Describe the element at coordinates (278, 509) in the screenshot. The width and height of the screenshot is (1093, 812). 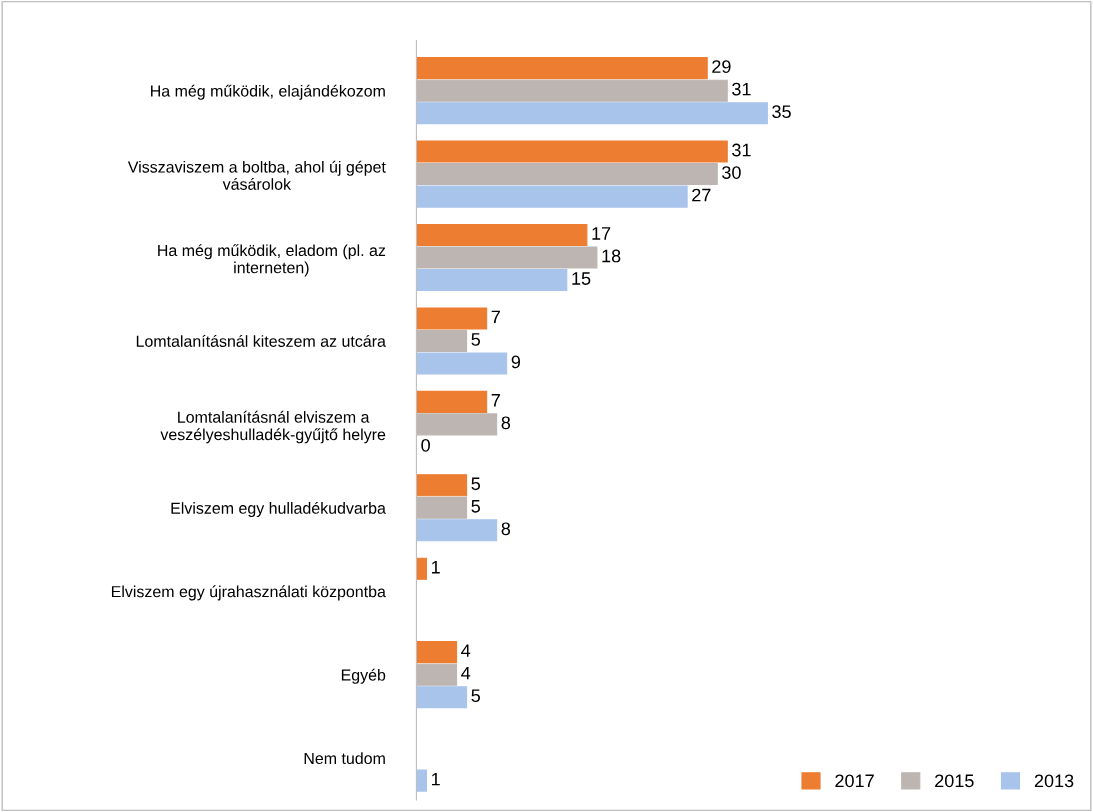
I see `y-tick-label: Elviszem egy hulladékudvarba` at that location.